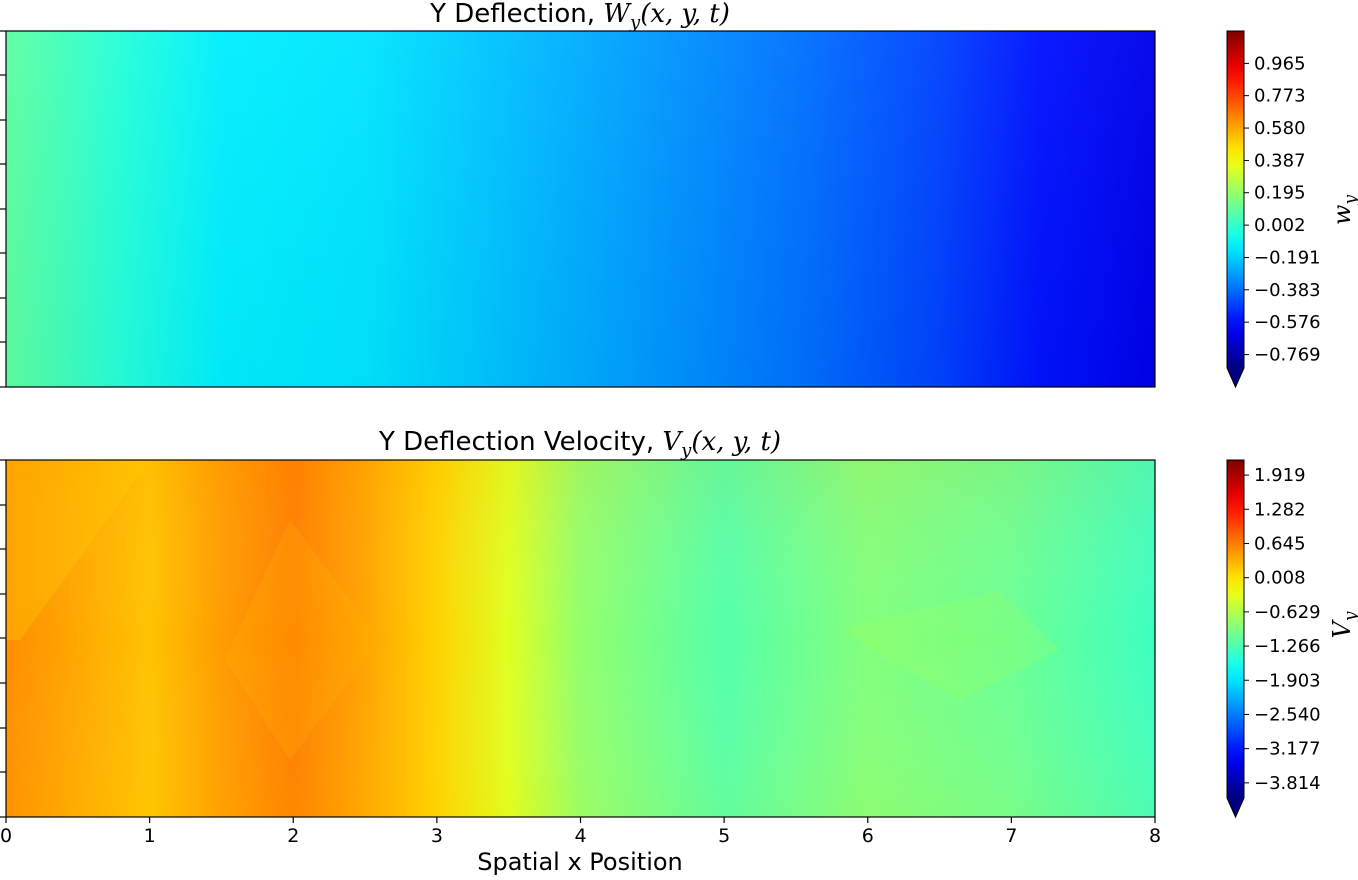 This screenshot has height=880, width=1358. What do you see at coordinates (1287, 646) in the screenshot?
I see `colorbar-tick-label: −1.266` at bounding box center [1287, 646].